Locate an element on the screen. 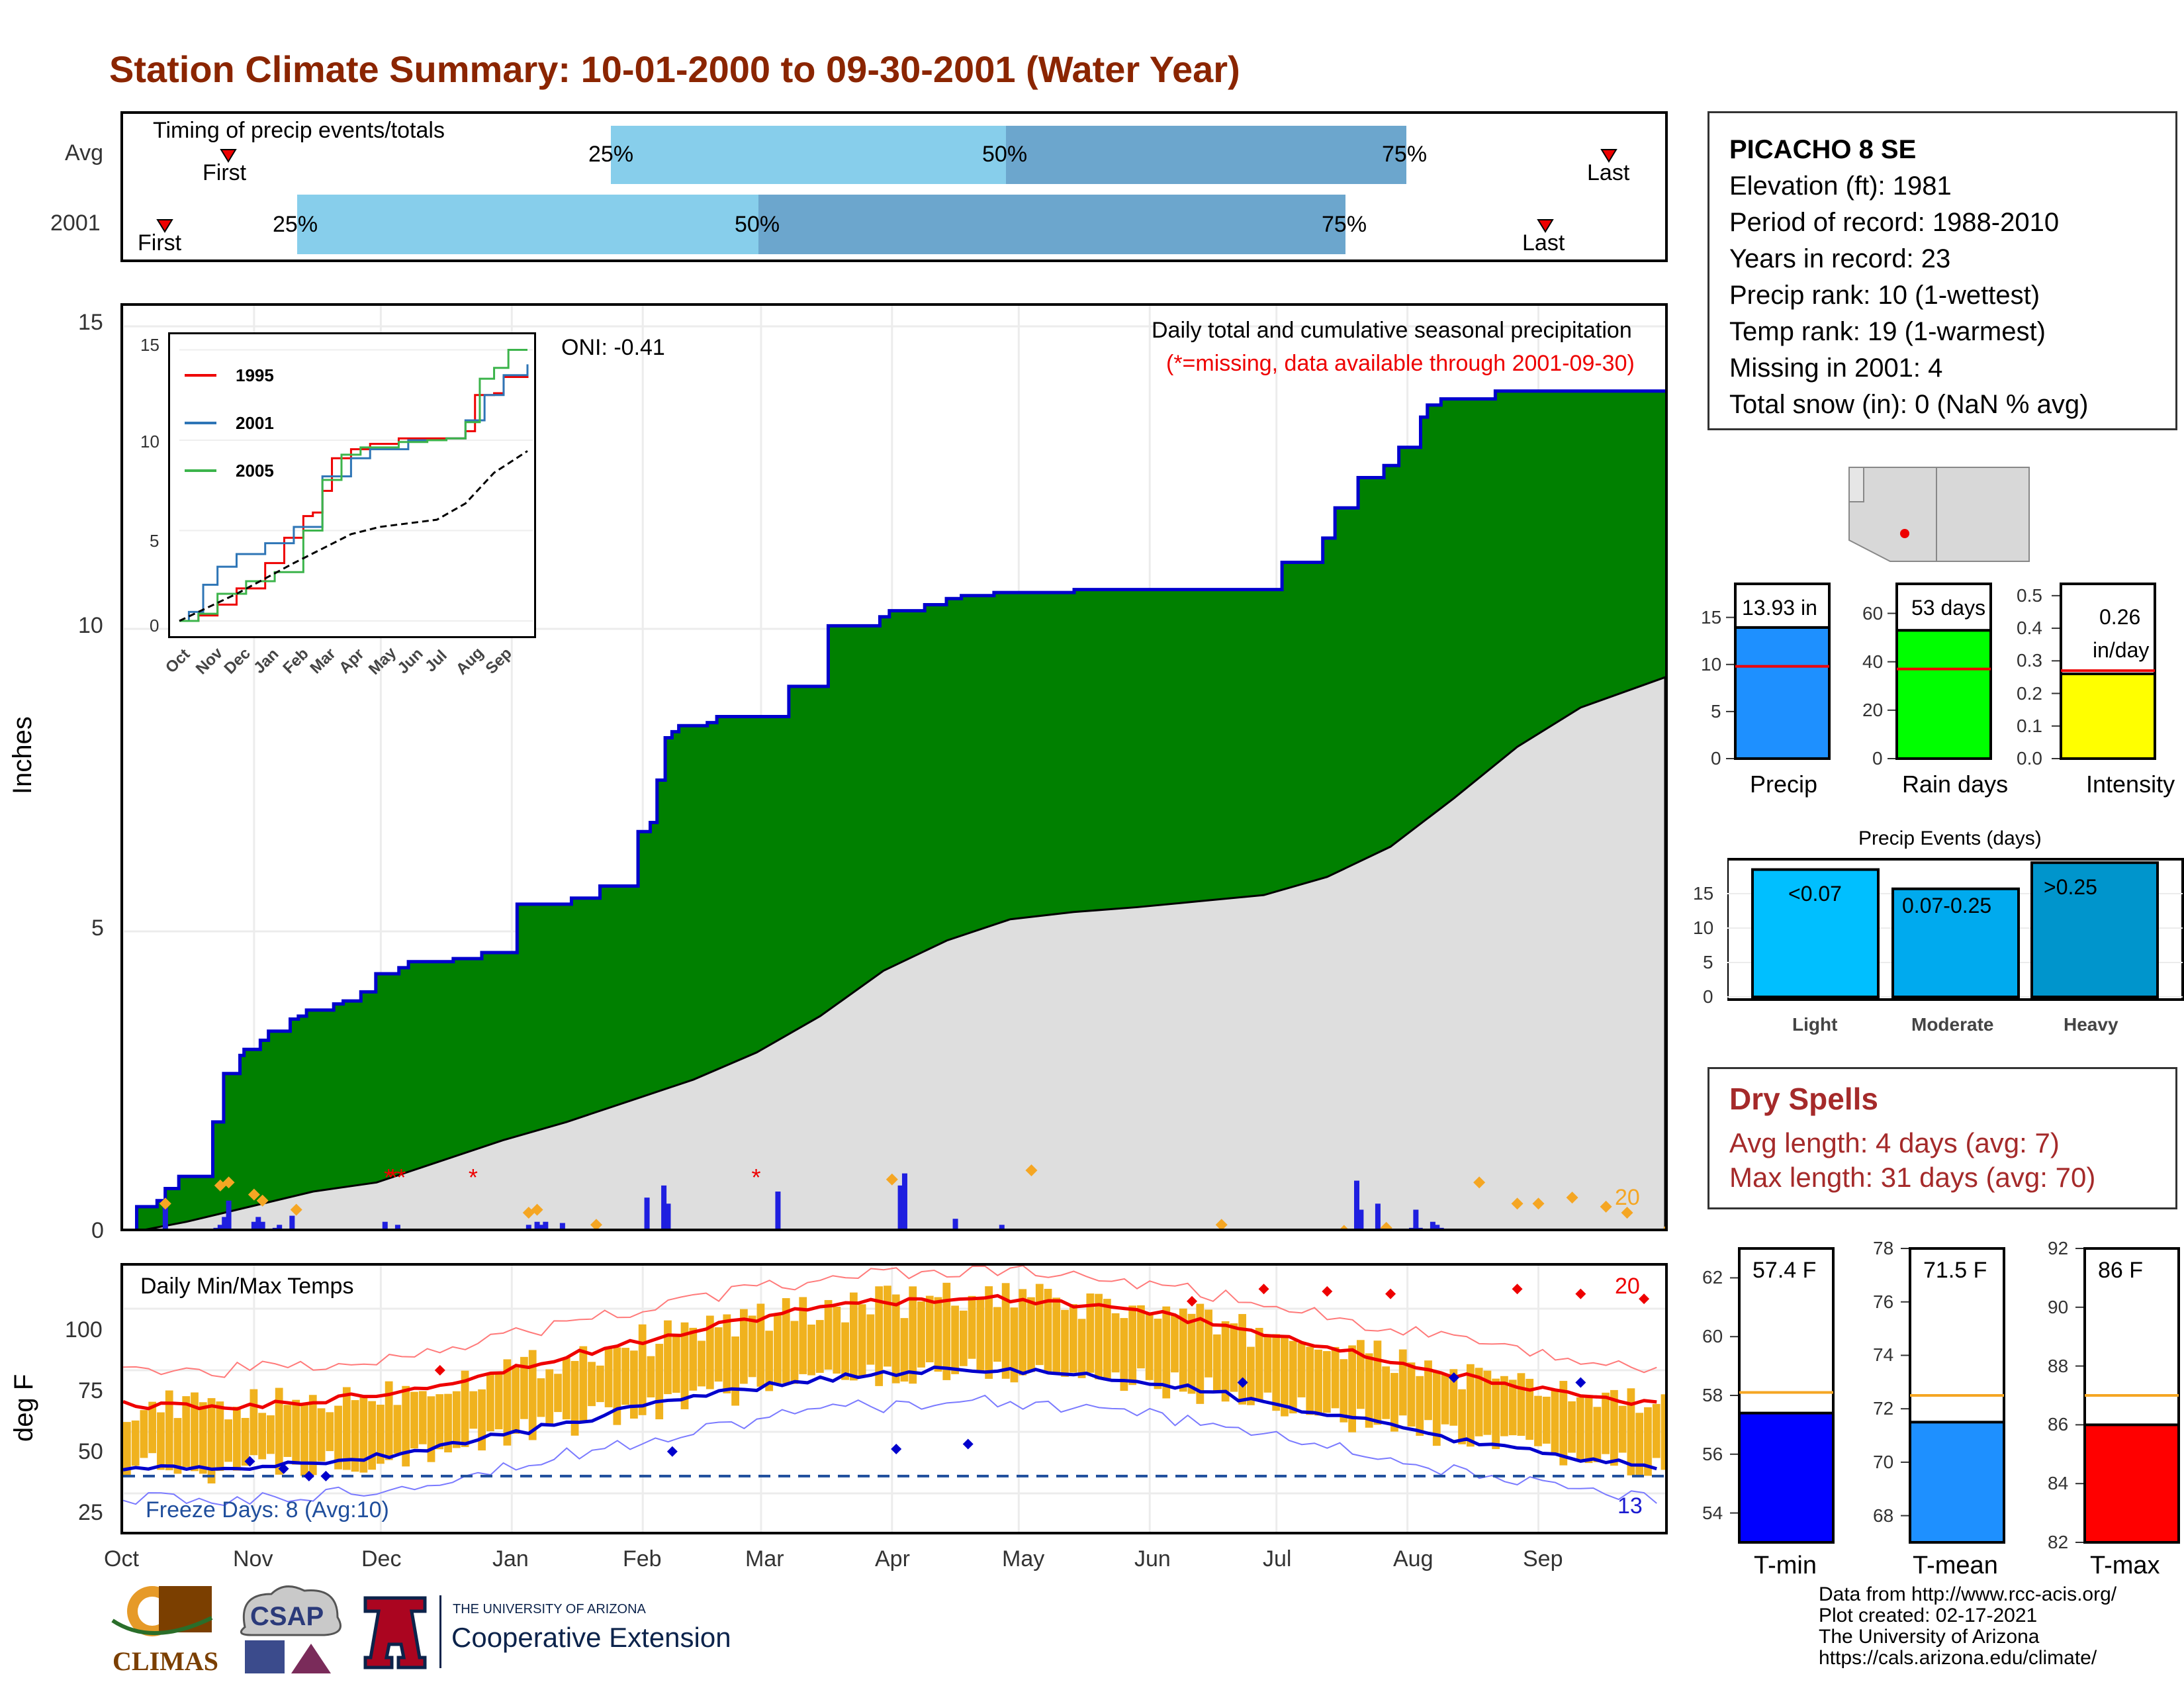 This screenshot has height=1688, width=2184. event-bar is located at coordinates (2094, 930).